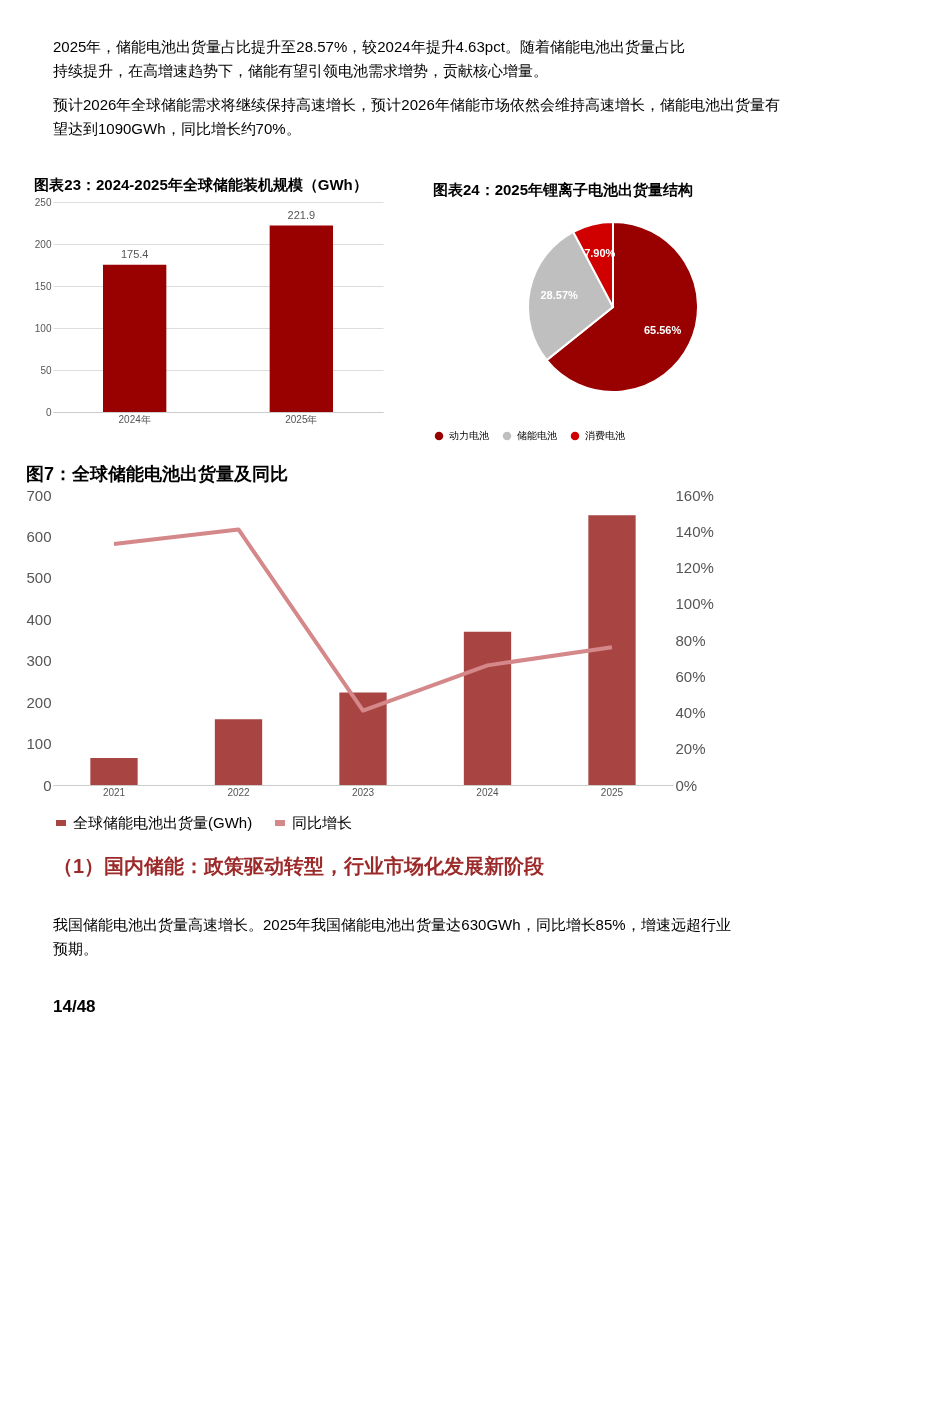 This screenshot has height=1407, width=946. I want to click on x-tick-label: 2024, so click(488, 792).